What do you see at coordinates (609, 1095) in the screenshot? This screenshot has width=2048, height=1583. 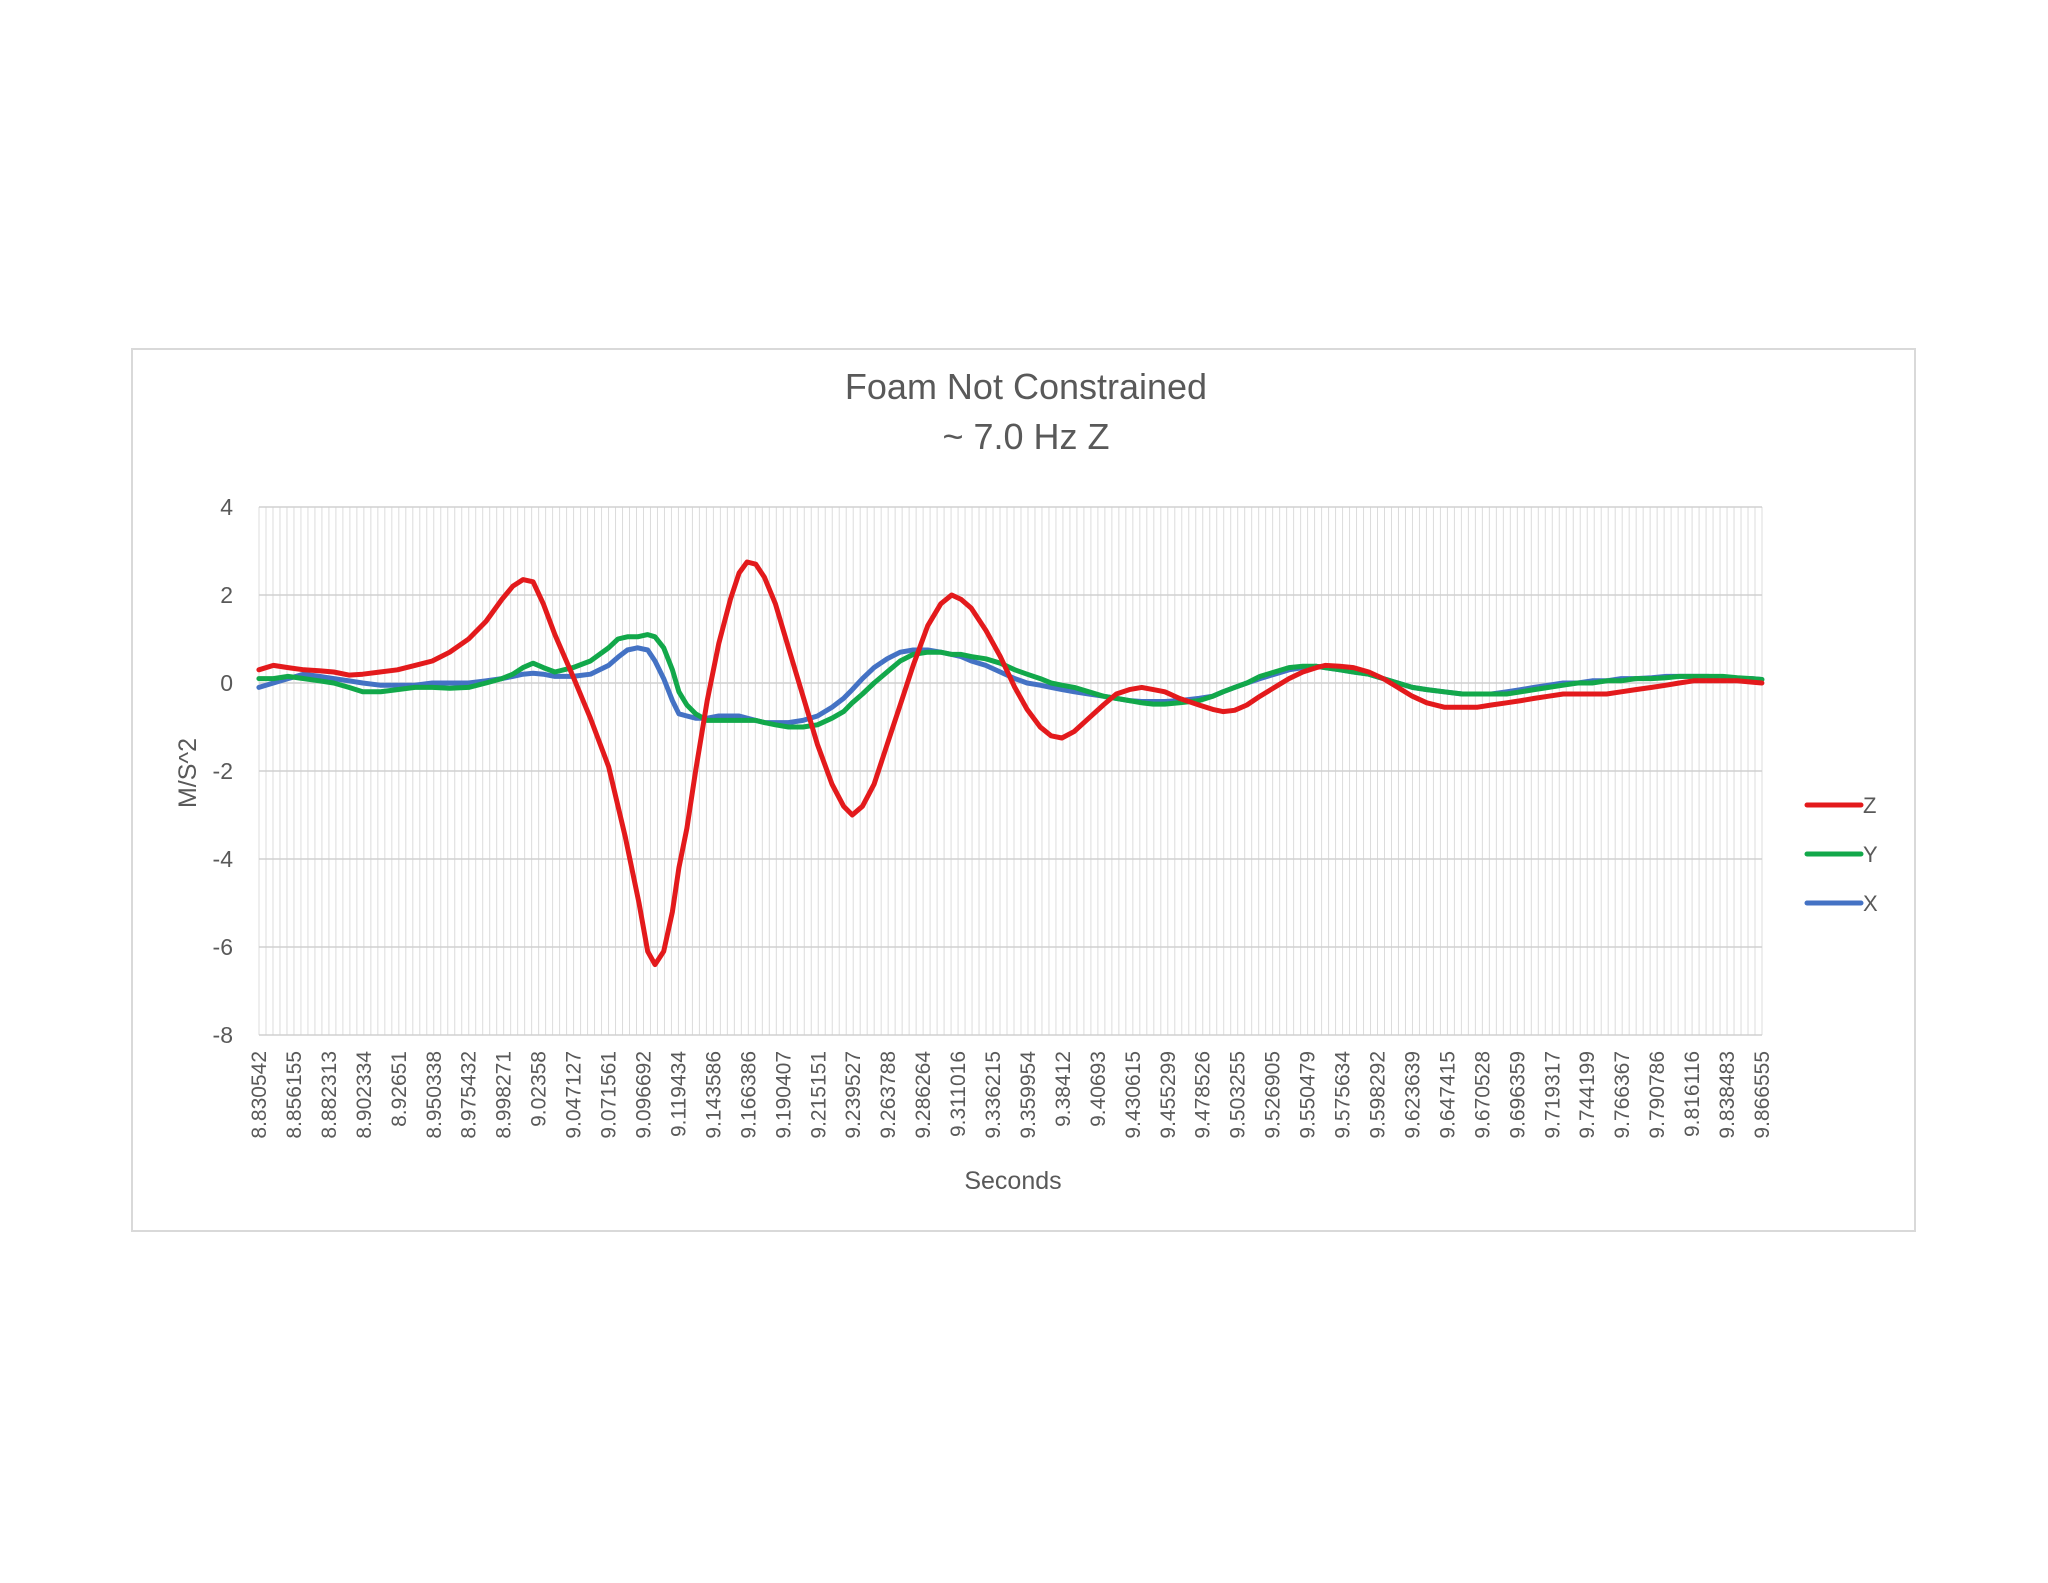 I see `x-tick-label: 9.071561` at bounding box center [609, 1095].